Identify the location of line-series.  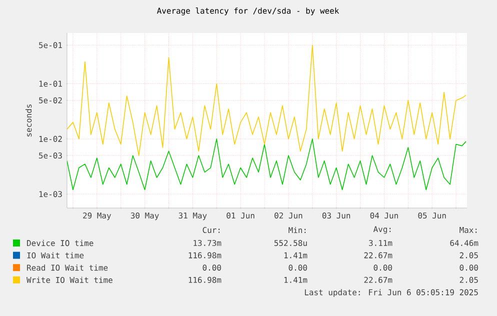
(266, 164).